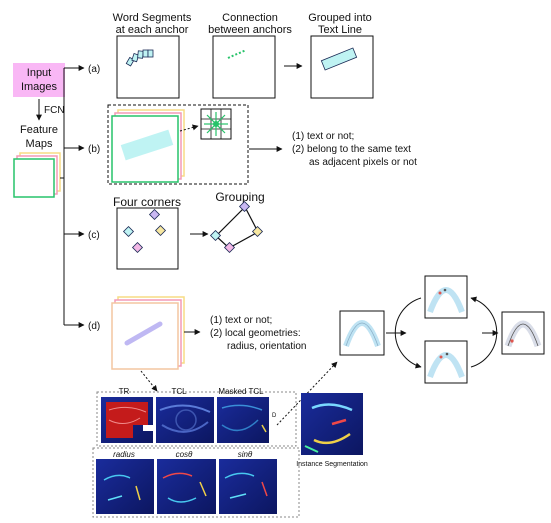  What do you see at coordinates (216, 124) in the screenshot?
I see `pixel-grid-icon` at bounding box center [216, 124].